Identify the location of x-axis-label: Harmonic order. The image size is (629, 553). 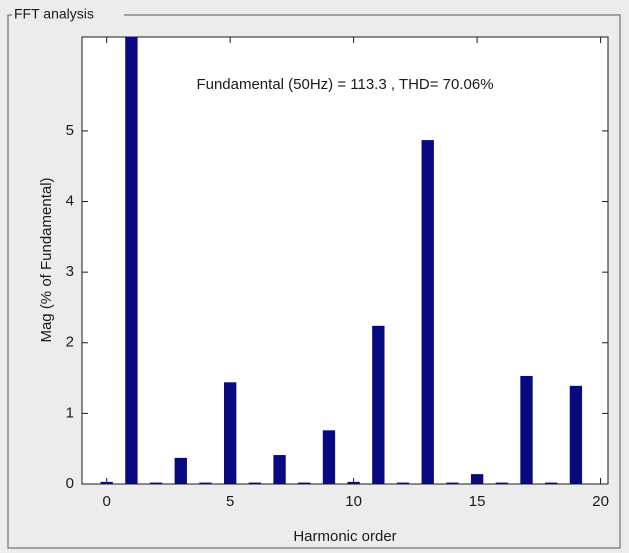
(344, 536).